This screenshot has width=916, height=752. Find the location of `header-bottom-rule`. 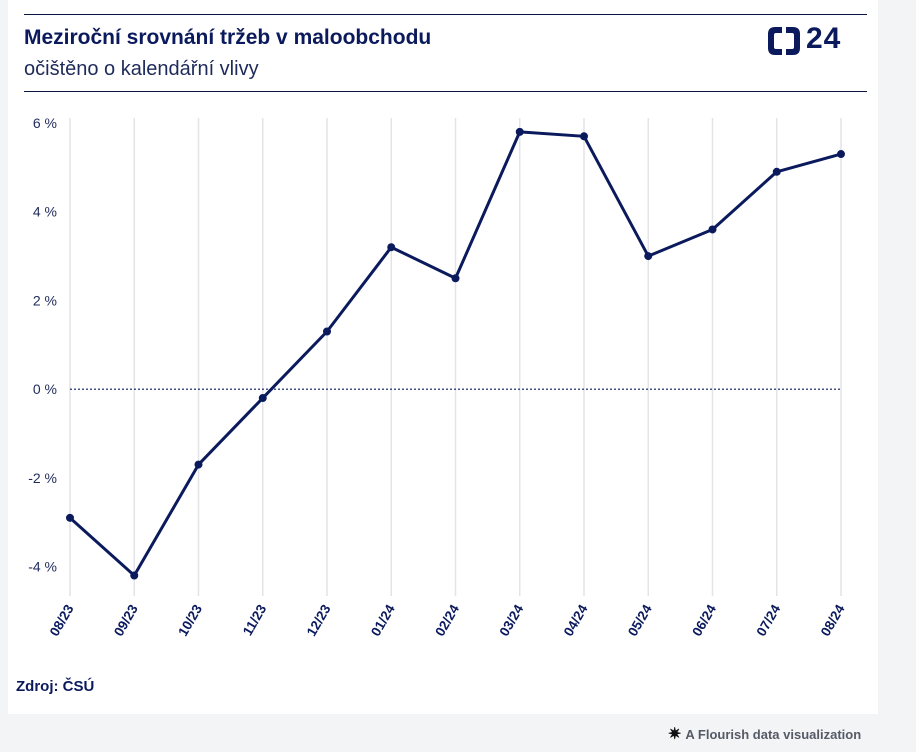

header-bottom-rule is located at coordinates (445, 91).